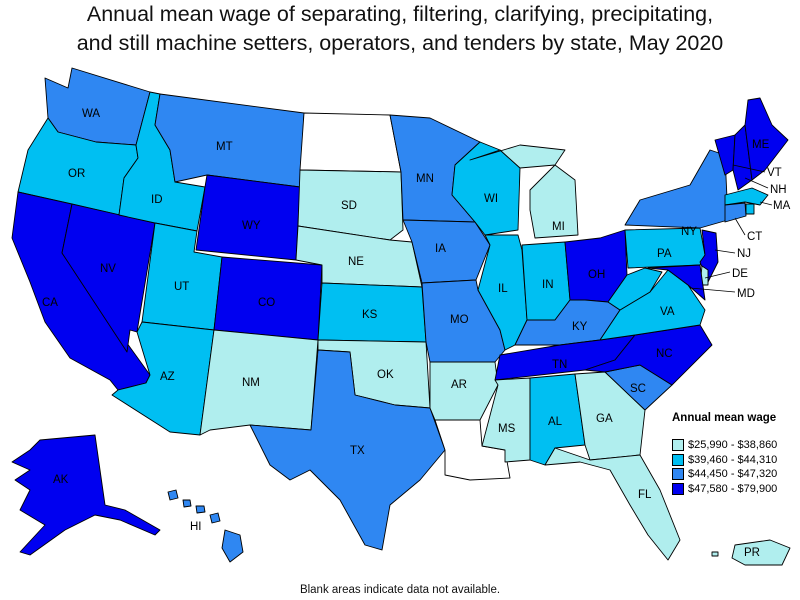 The height and width of the screenshot is (600, 800). Describe the element at coordinates (108, 269) in the screenshot. I see `label-NV: NV` at that location.